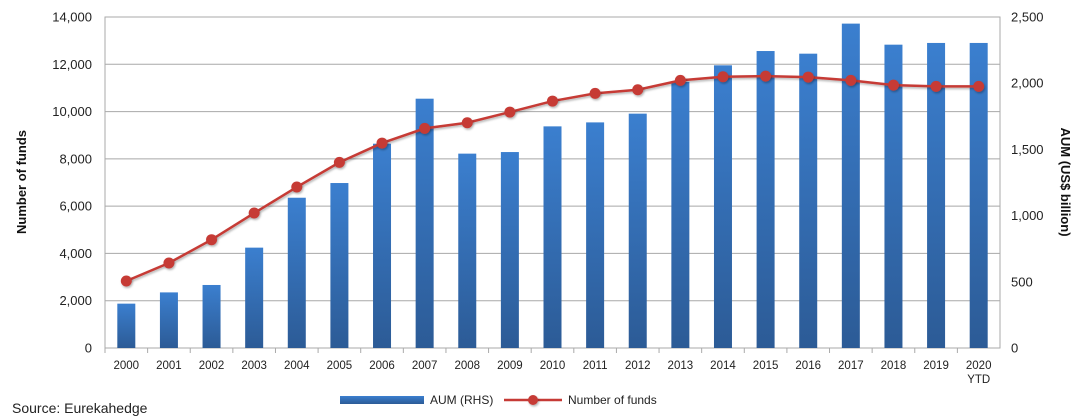 The image size is (1080, 418). Describe the element at coordinates (595, 366) in the screenshot. I see `x-tick-label: 2011` at that location.